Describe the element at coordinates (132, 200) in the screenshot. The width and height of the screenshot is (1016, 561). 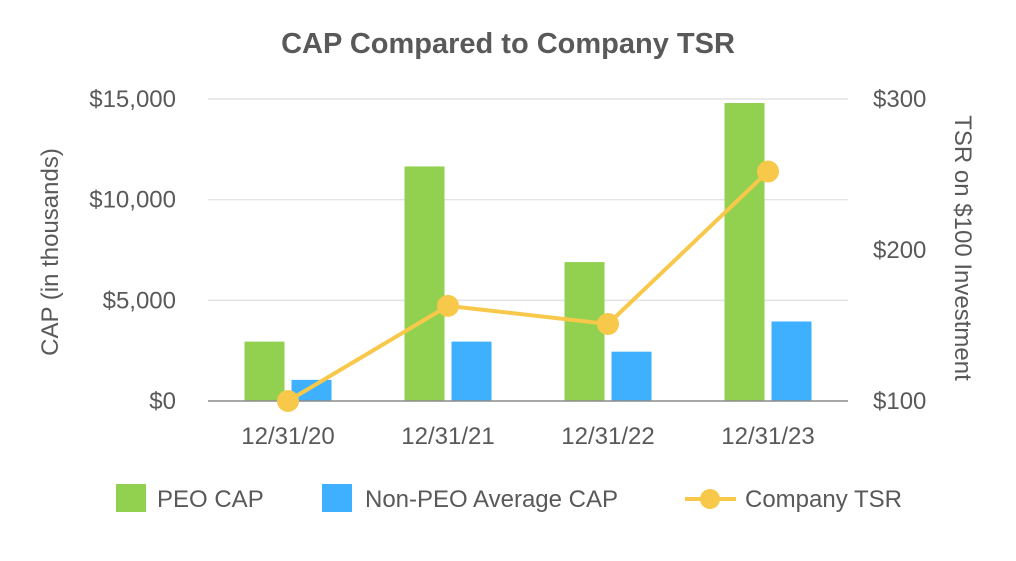
I see `y-tick-10-000: $10,000` at that location.